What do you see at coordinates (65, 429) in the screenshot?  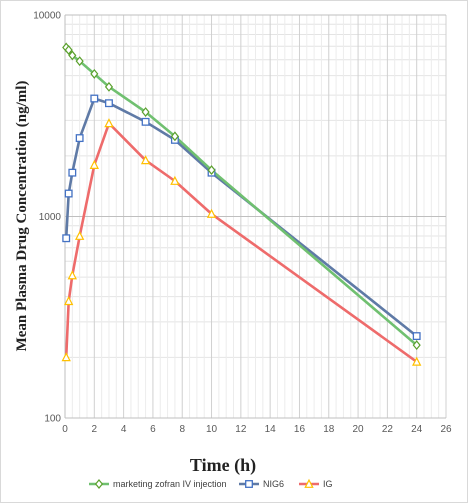 I see `x-tick-label: 0` at bounding box center [65, 429].